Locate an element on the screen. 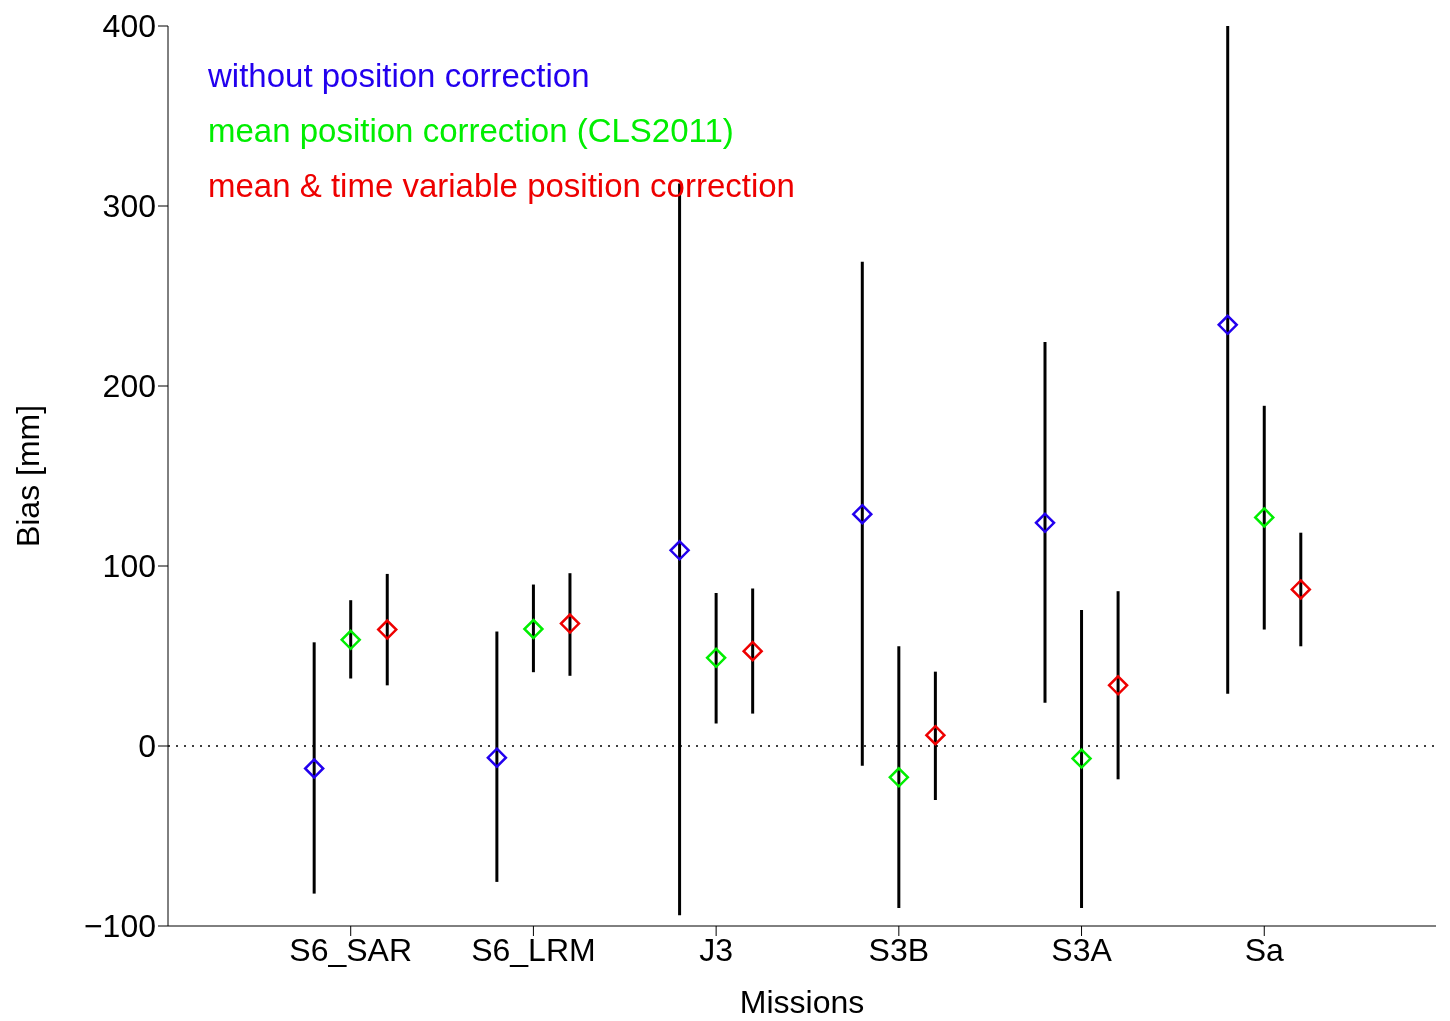 Image resolution: width=1450 pixels, height=1021 pixels. x-tick-label: S3B is located at coordinates (899, 949).